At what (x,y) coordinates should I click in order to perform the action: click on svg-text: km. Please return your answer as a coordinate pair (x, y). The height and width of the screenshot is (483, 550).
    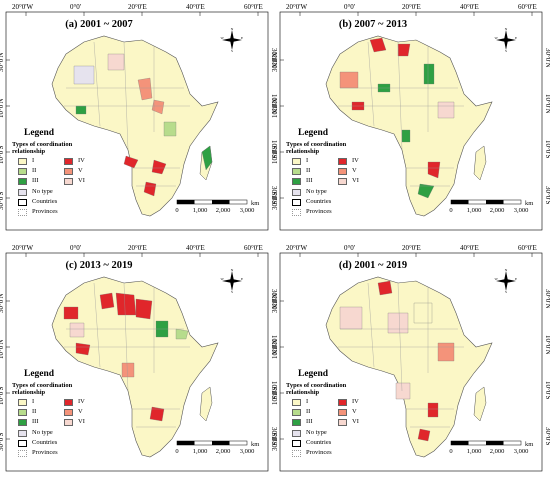
    Looking at the image, I should click on (529, 203).